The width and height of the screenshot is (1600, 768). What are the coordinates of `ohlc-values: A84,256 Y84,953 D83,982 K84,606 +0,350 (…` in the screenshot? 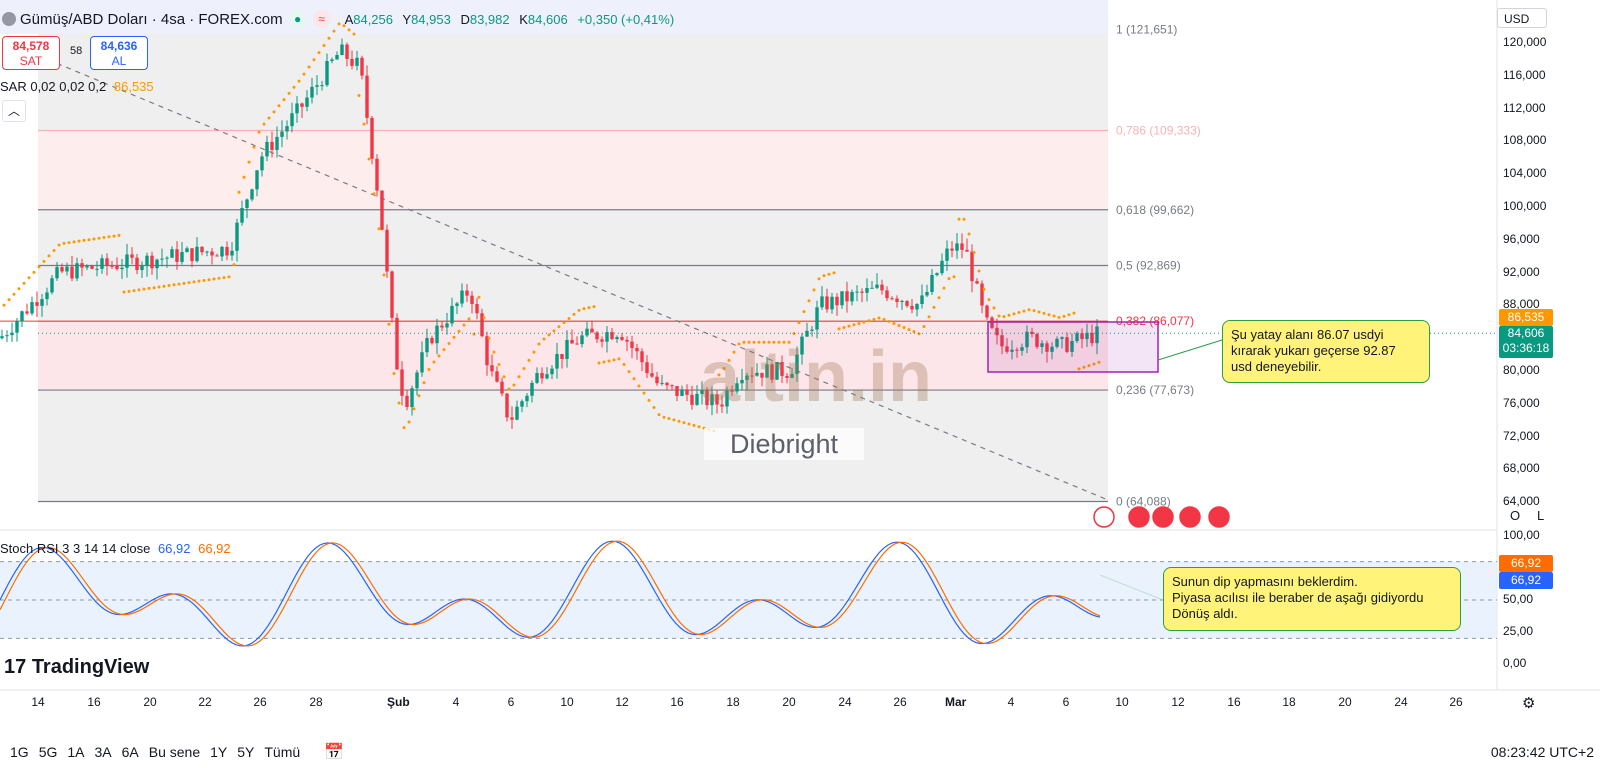 It's located at (509, 19).